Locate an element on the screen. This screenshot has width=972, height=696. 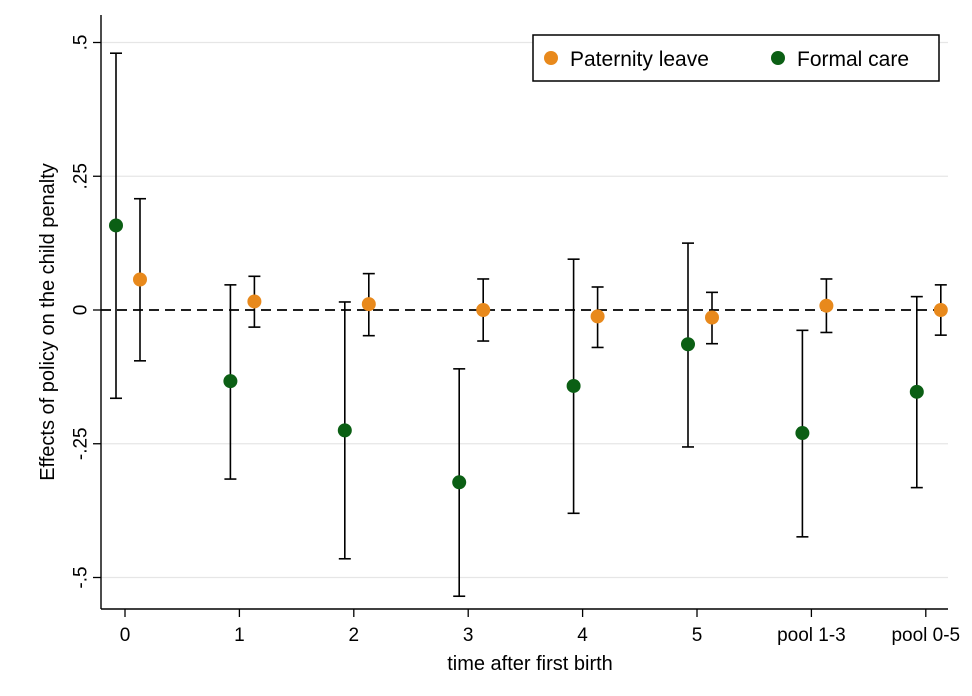
x-tick-label: 0 is located at coordinates (125, 635).